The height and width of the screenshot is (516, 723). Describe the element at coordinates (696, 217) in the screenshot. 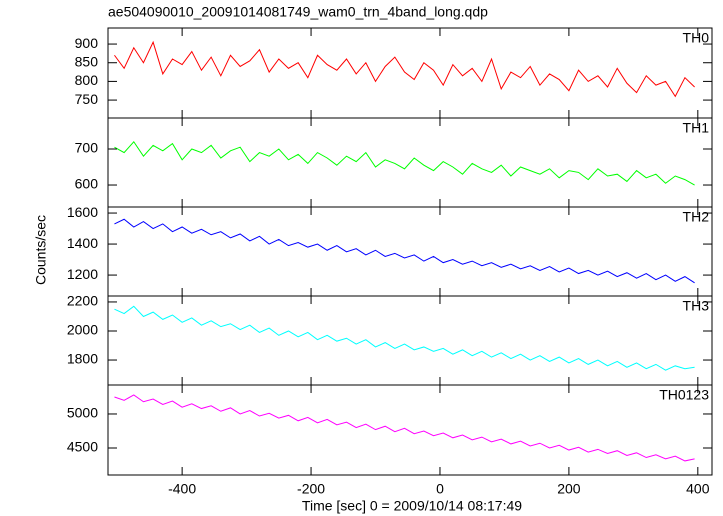

I see `series-label: TH2` at that location.